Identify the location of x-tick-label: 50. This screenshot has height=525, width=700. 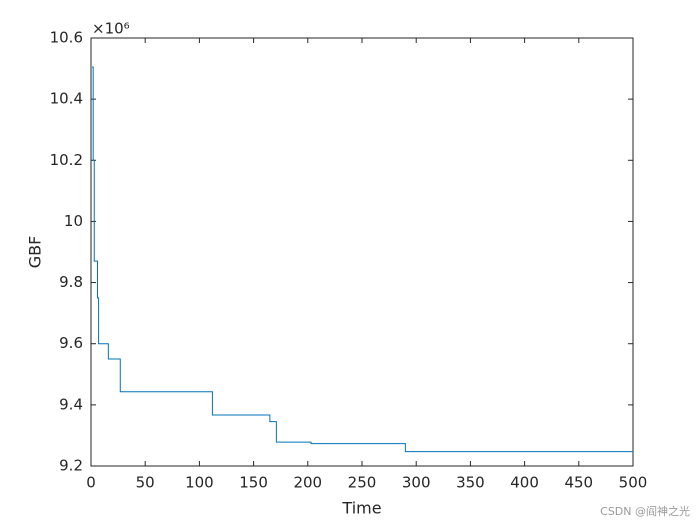
(145, 483).